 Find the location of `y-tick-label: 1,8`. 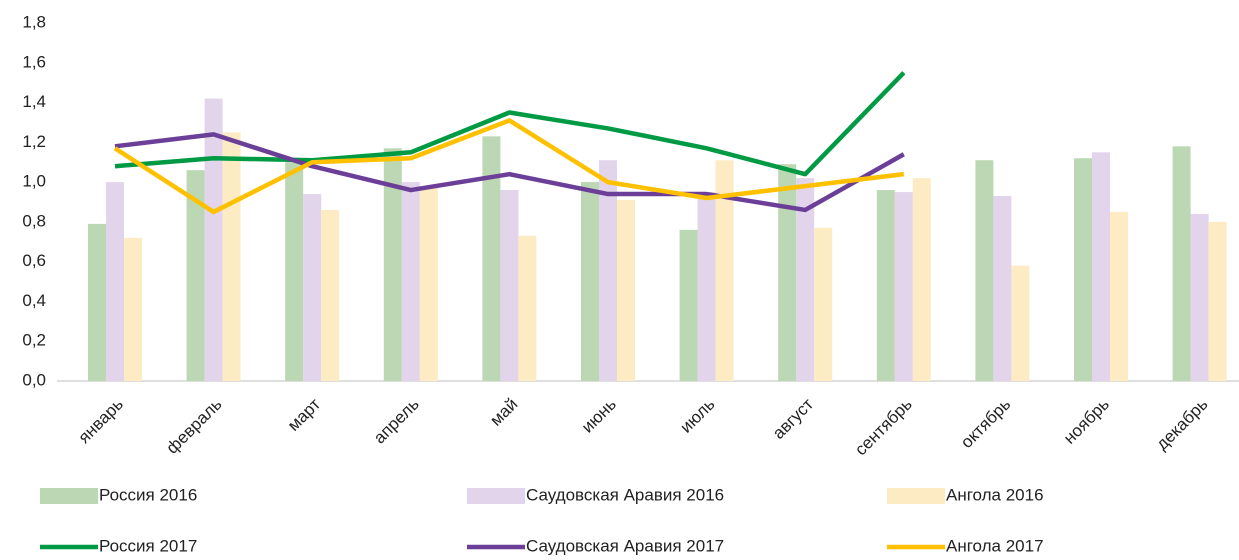

y-tick-label: 1,8 is located at coordinates (34, 21).